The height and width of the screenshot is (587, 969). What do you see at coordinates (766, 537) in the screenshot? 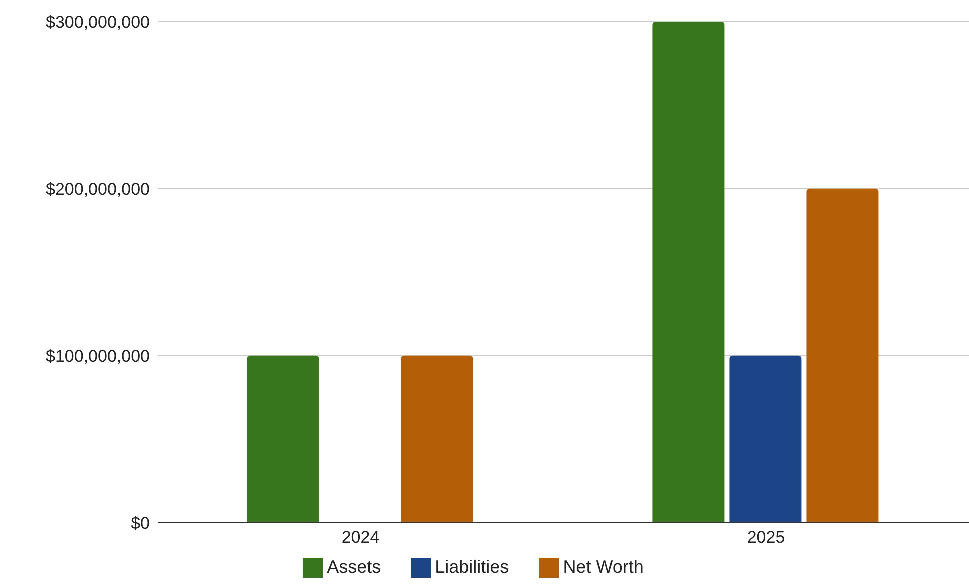
I see `x-tick-label: 2025` at bounding box center [766, 537].